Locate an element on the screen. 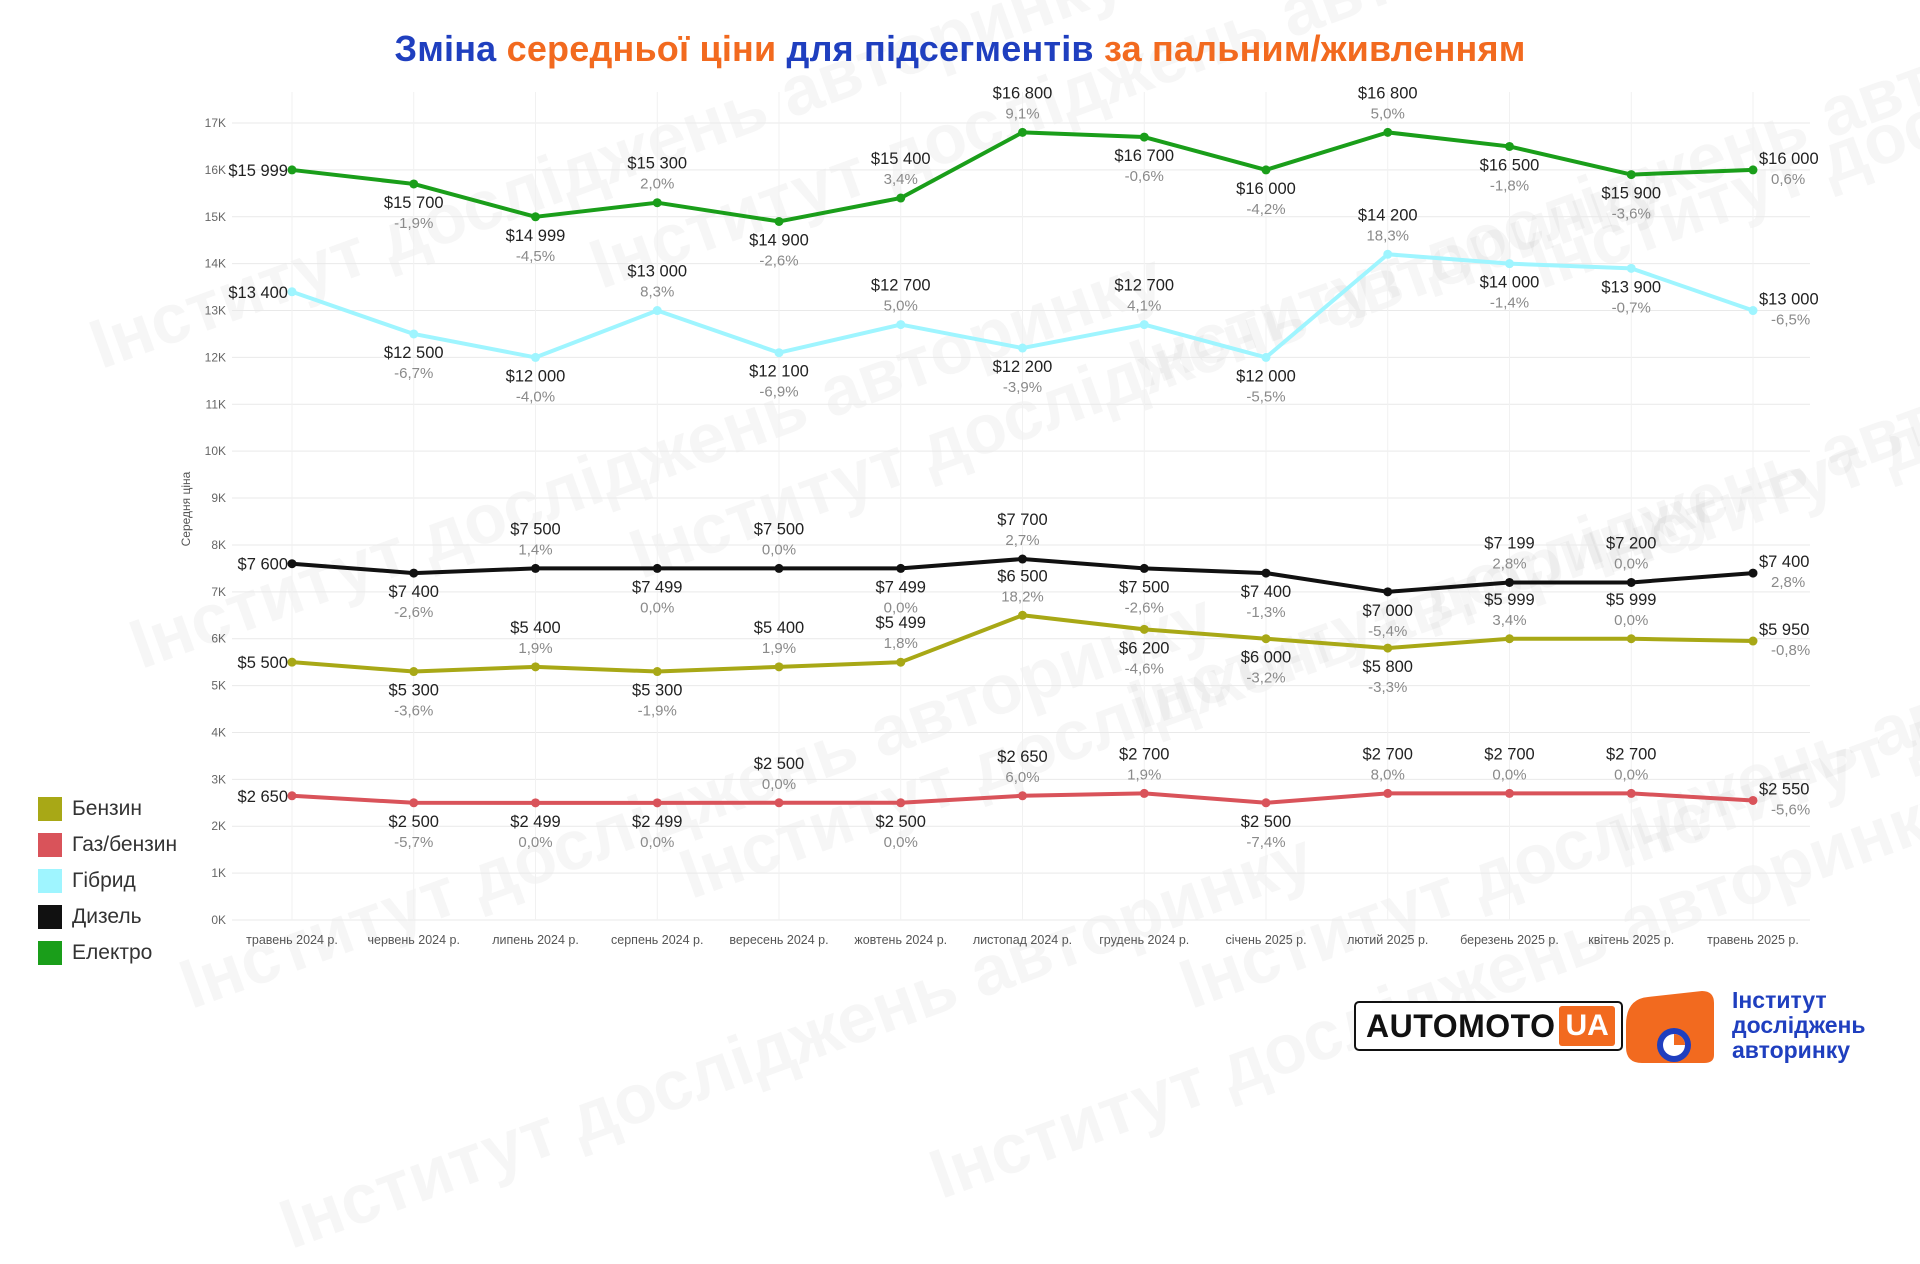 The height and width of the screenshot is (1264, 1920). series-3-change-label: 18,3% is located at coordinates (1387, 235).